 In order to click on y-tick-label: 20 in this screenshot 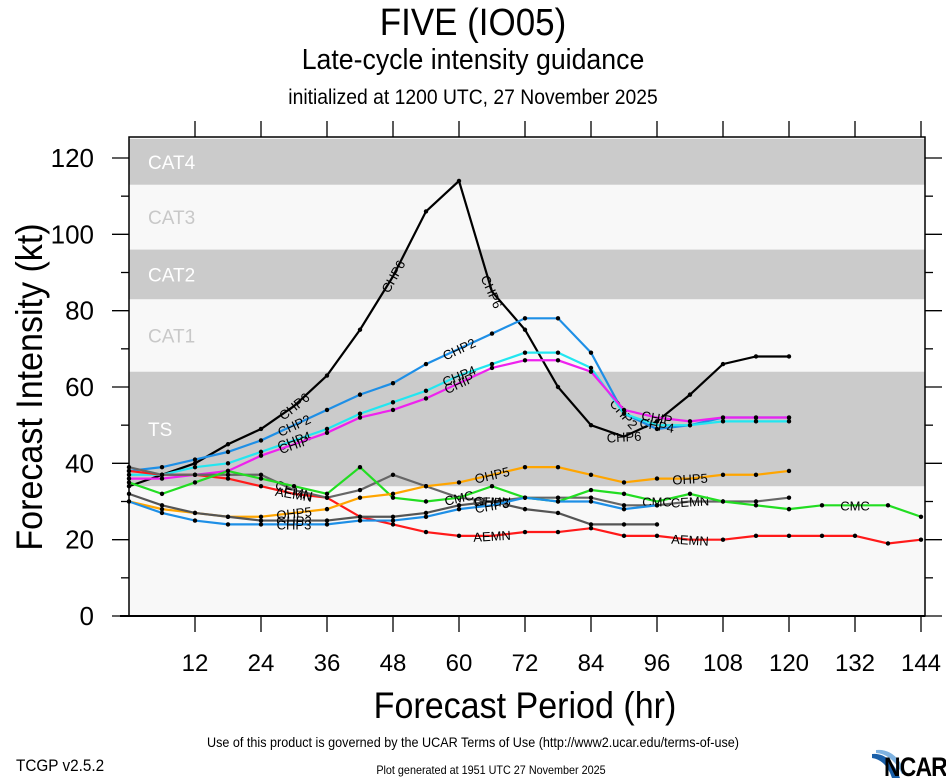, I will do `click(79, 540)`.